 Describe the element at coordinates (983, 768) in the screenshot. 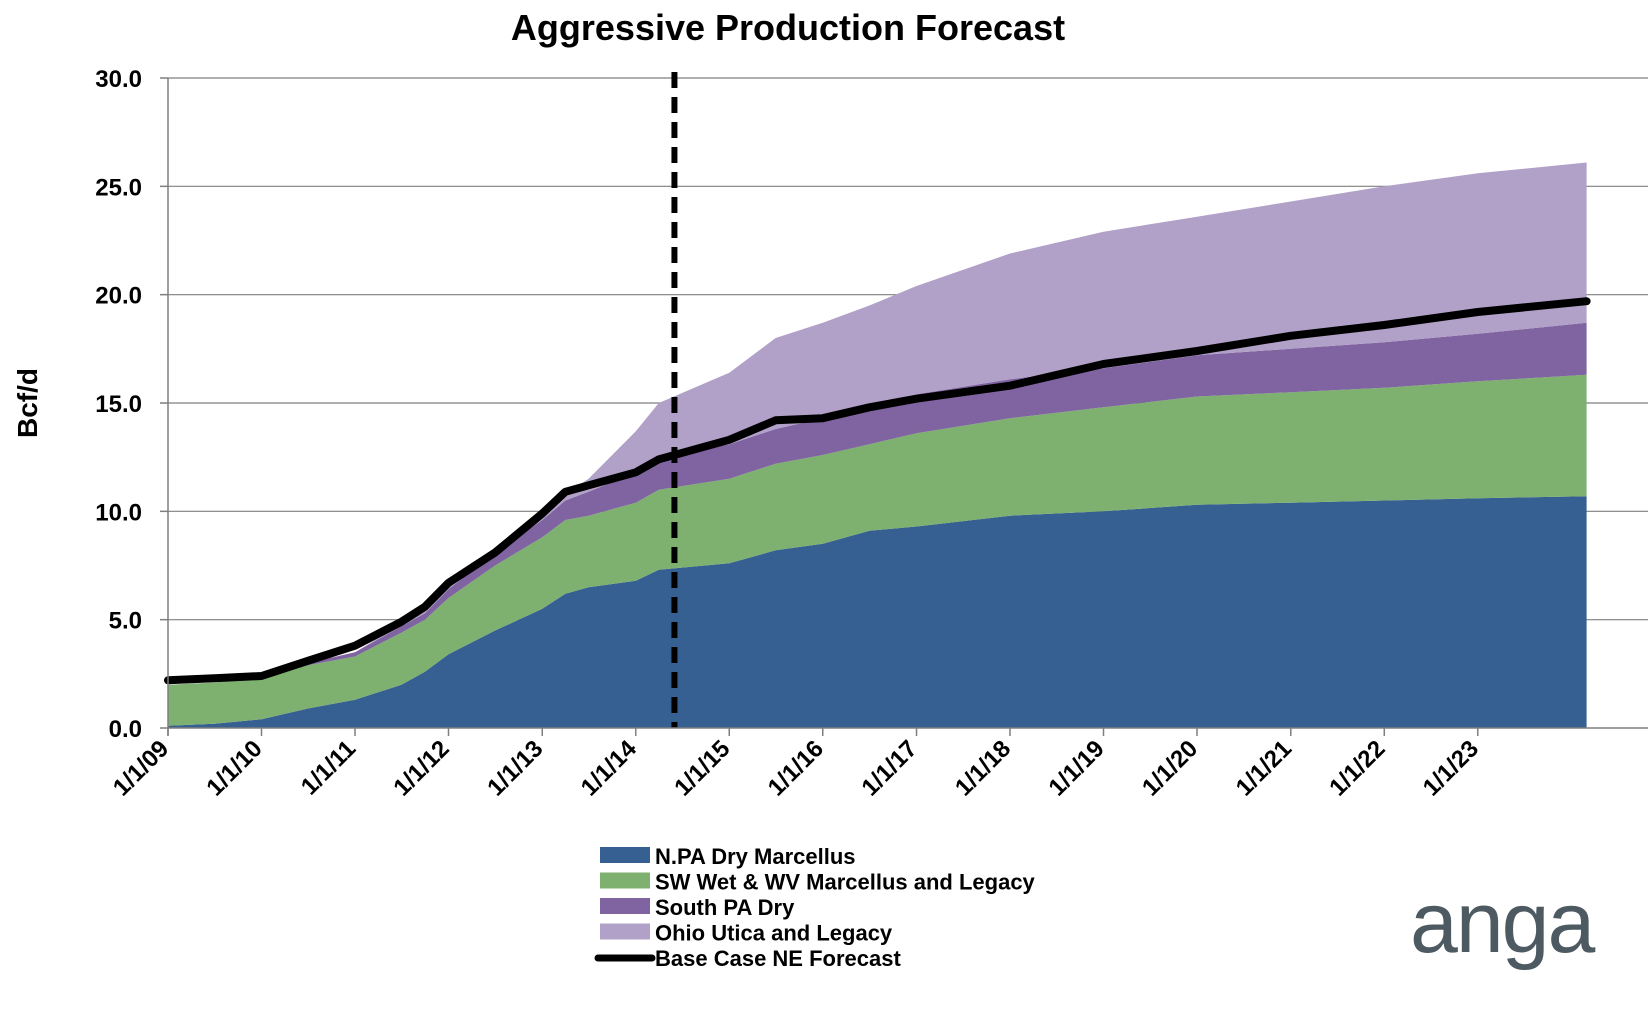

I see `x-tick-label-9: 1/1/18` at that location.